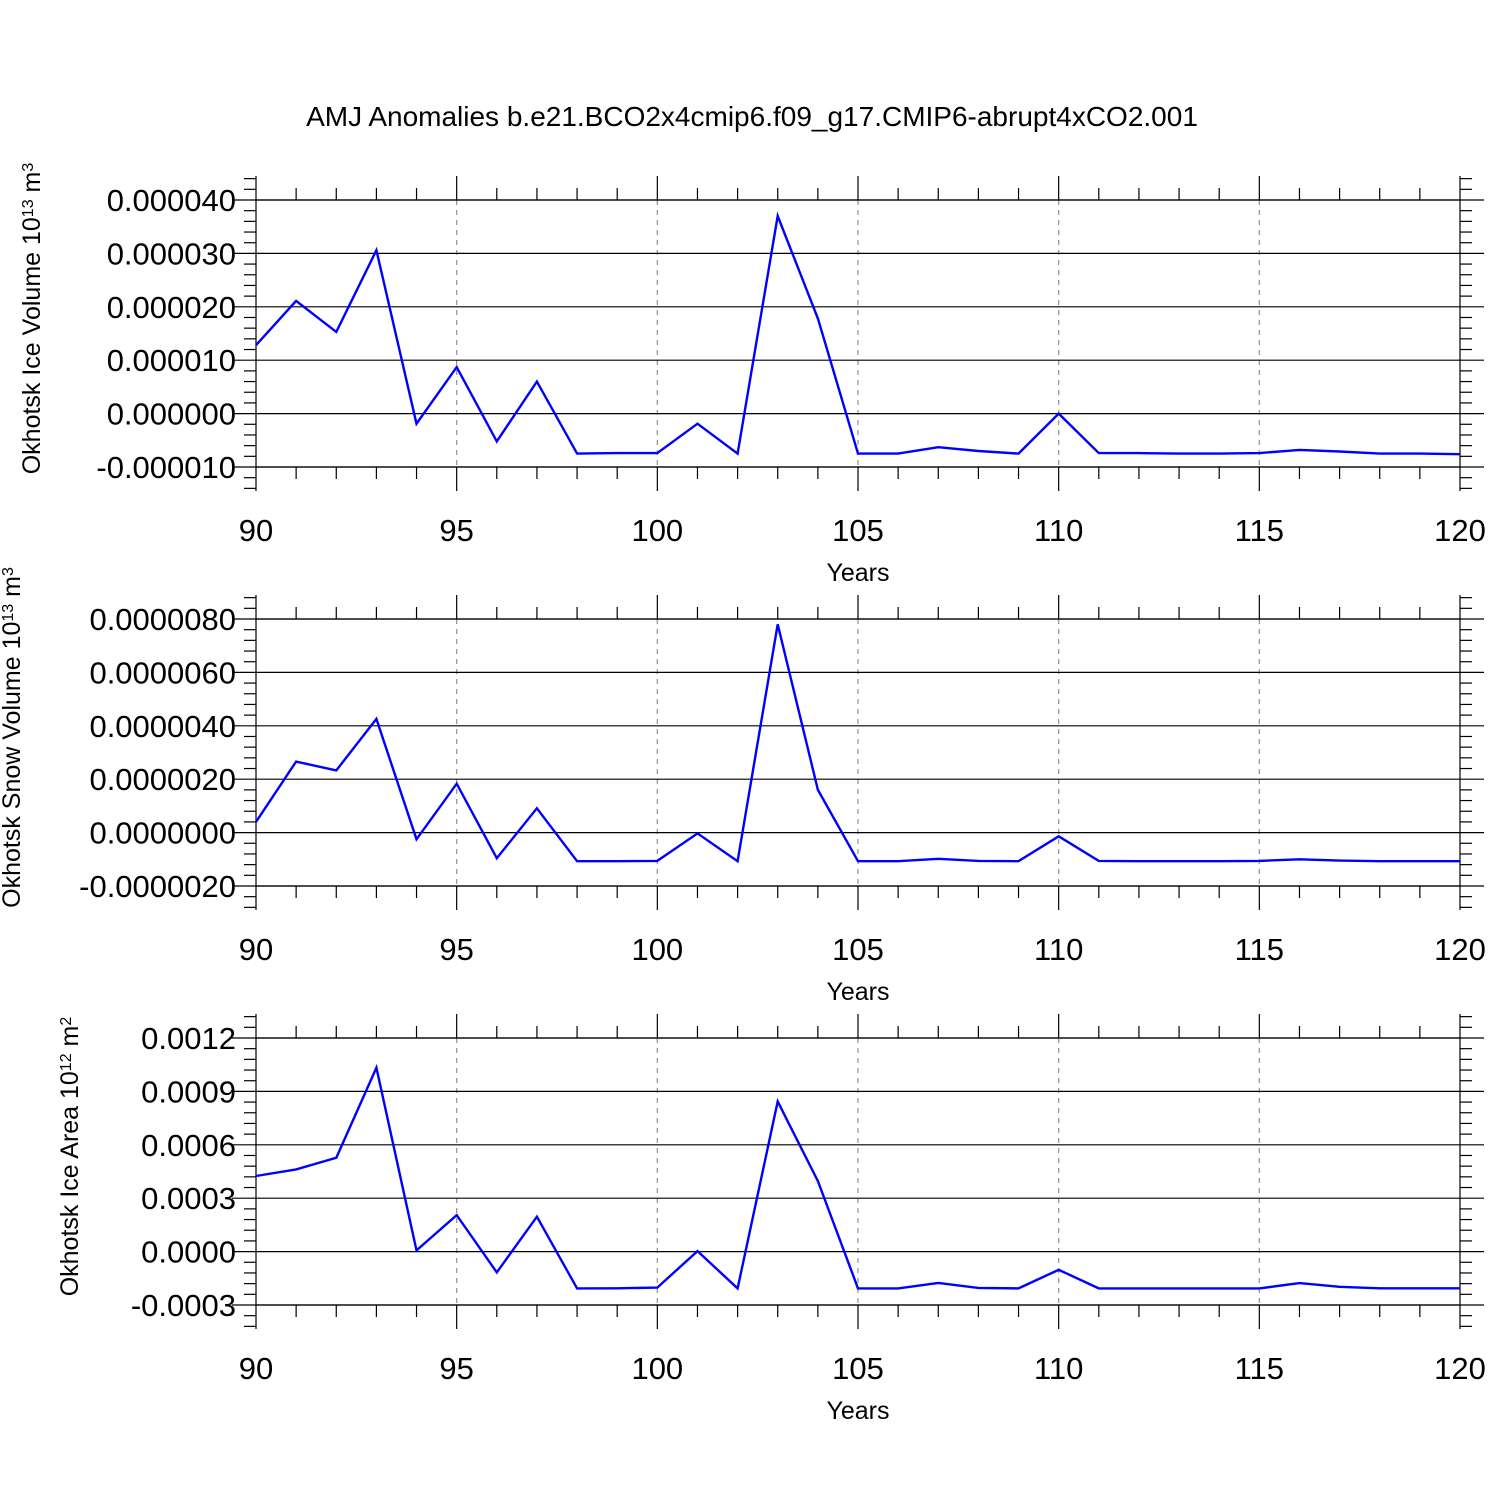 This screenshot has height=1500, width=1500. What do you see at coordinates (157, 886) in the screenshot?
I see `y-tick-label: -0.0000020` at bounding box center [157, 886].